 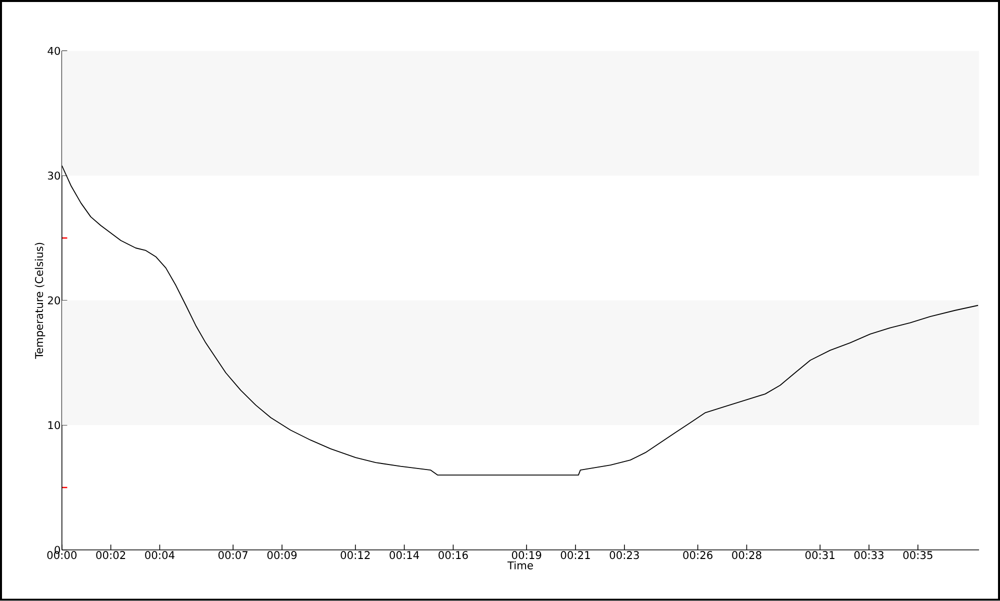 I want to click on y-tick-label: 10, so click(x=54, y=425).